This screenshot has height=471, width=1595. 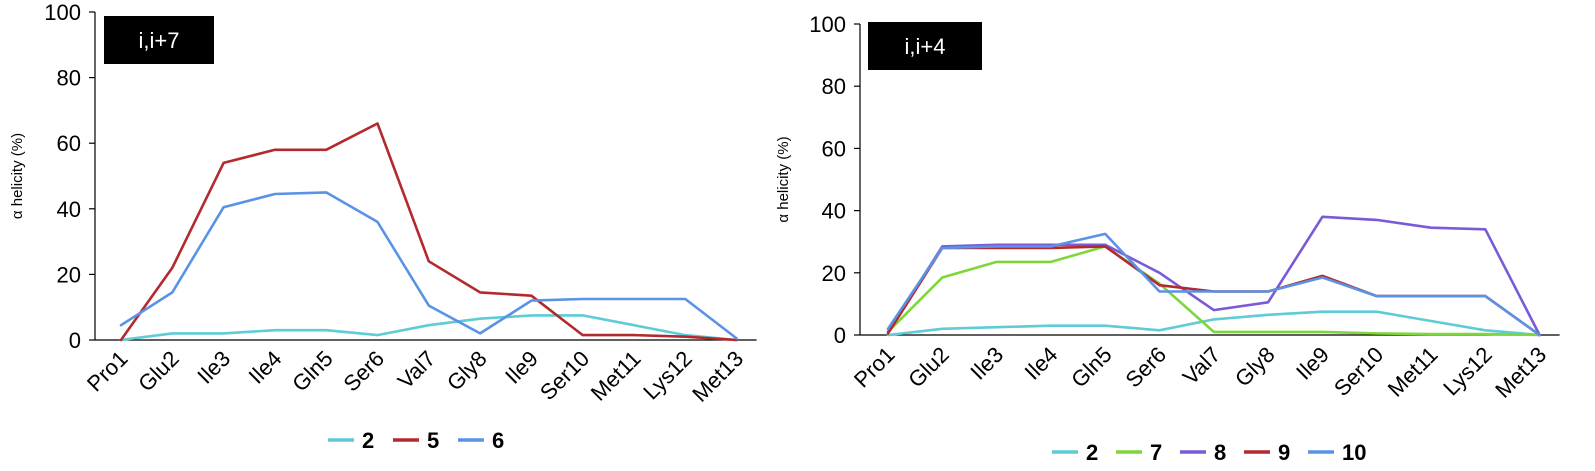 I want to click on legend-label-6: 6, so click(x=498, y=440).